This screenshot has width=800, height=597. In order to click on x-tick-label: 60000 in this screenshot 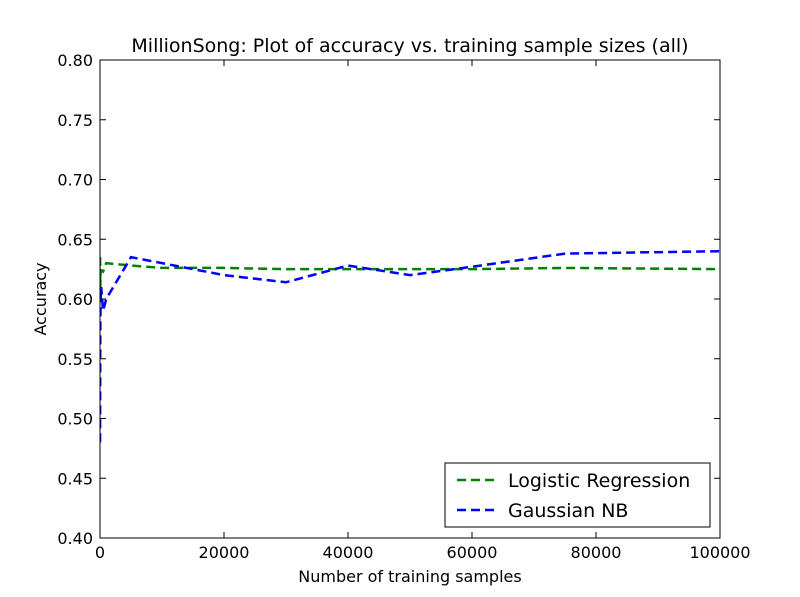, I will do `click(472, 552)`.